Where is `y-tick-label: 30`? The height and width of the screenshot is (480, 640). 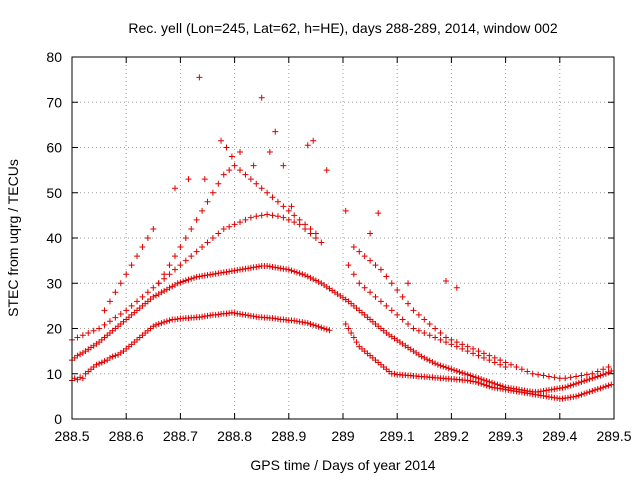
y-tick-label: 30 is located at coordinates (54, 283).